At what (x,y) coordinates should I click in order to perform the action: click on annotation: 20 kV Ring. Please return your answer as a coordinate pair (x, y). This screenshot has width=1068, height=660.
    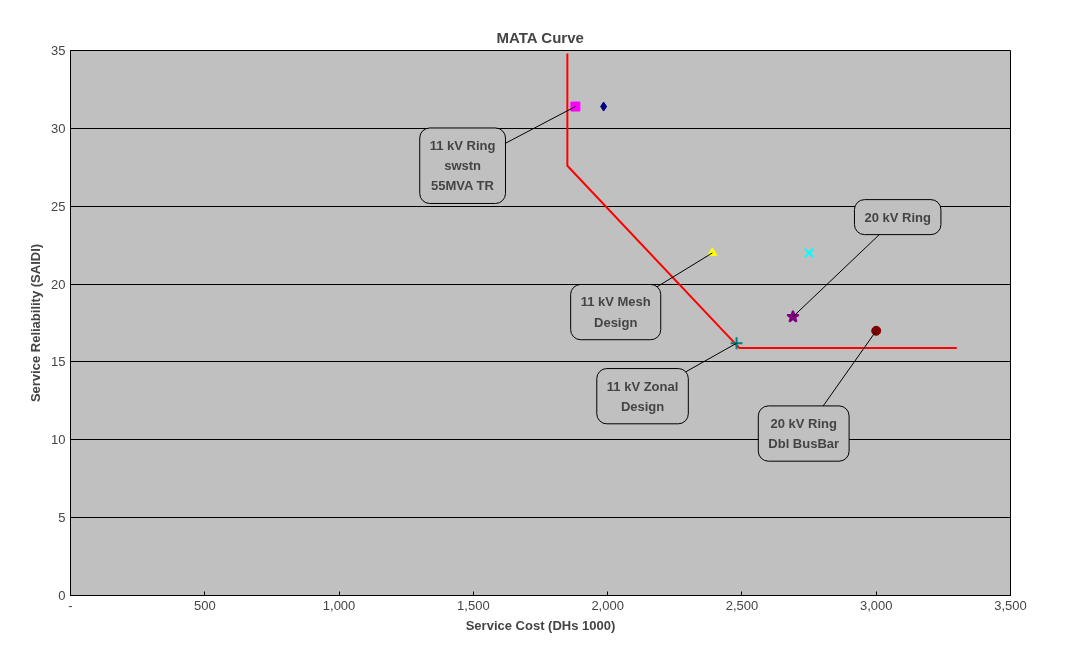
    Looking at the image, I should click on (897, 217).